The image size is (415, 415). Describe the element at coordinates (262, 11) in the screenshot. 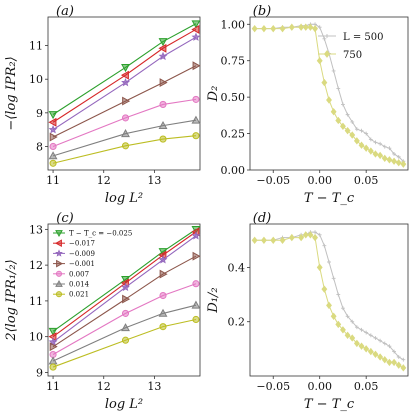

I see `panel-label: (b)` at that location.